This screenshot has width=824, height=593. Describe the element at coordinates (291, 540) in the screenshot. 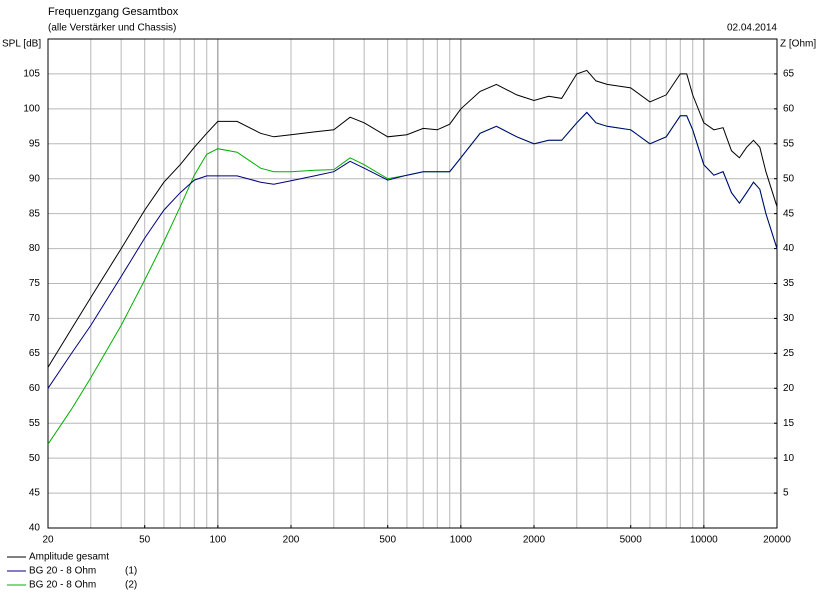

I see `x-tick-label: 200` at that location.